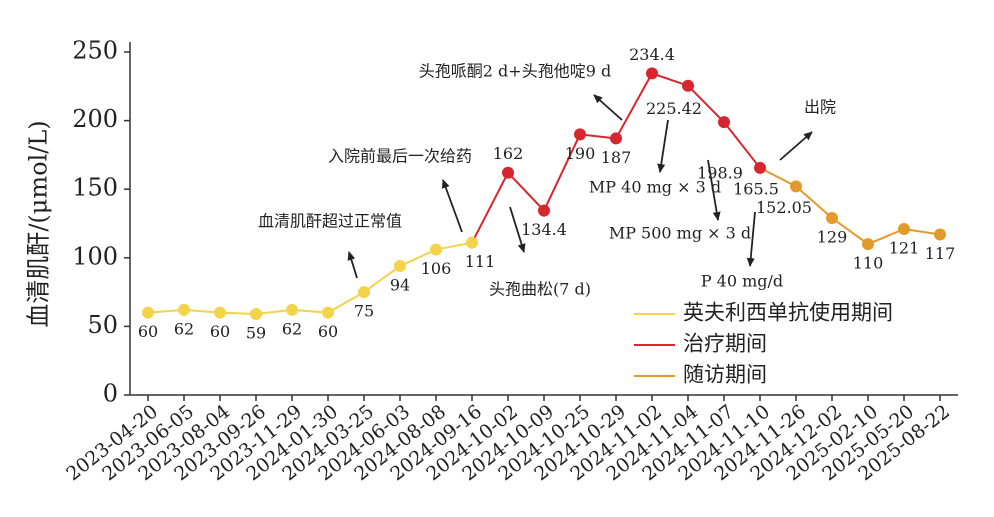  Describe the element at coordinates (674, 108) in the screenshot. I see `data-label: 225.42` at that location.